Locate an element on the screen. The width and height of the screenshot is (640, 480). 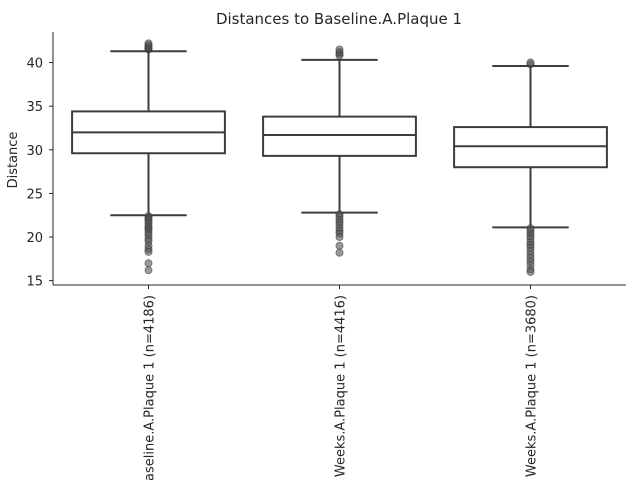
y-tick-label: 35 is located at coordinates (34, 107).